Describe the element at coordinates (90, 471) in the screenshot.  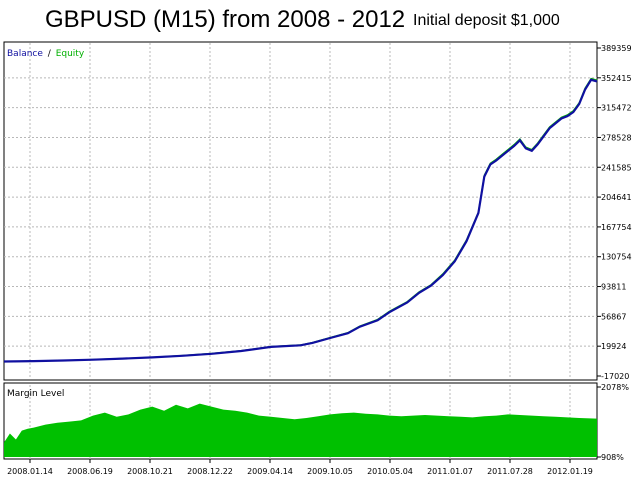
I see `x-tick-label: 2008.06.19` at that location.